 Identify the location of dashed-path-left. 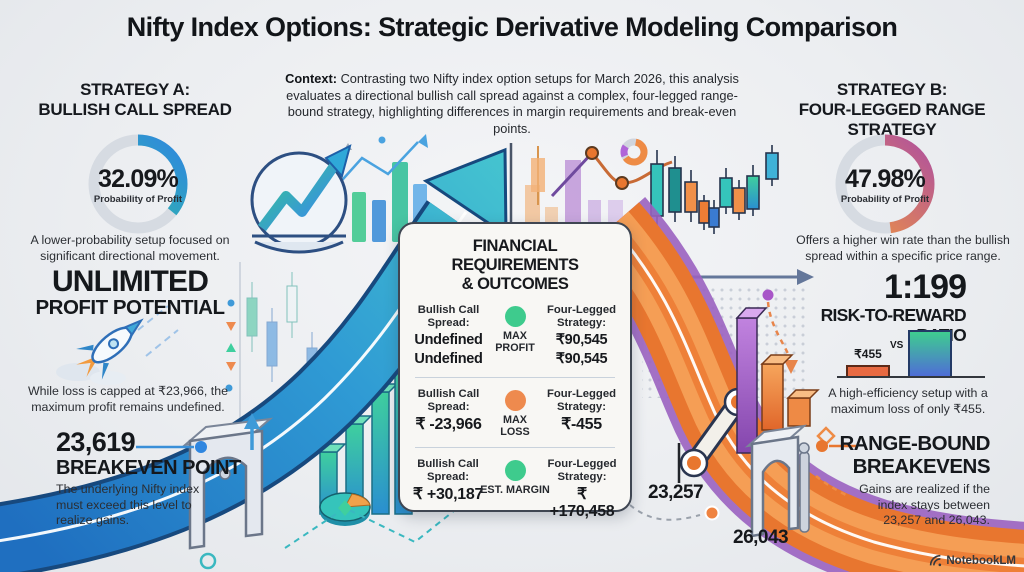
(377, 523).